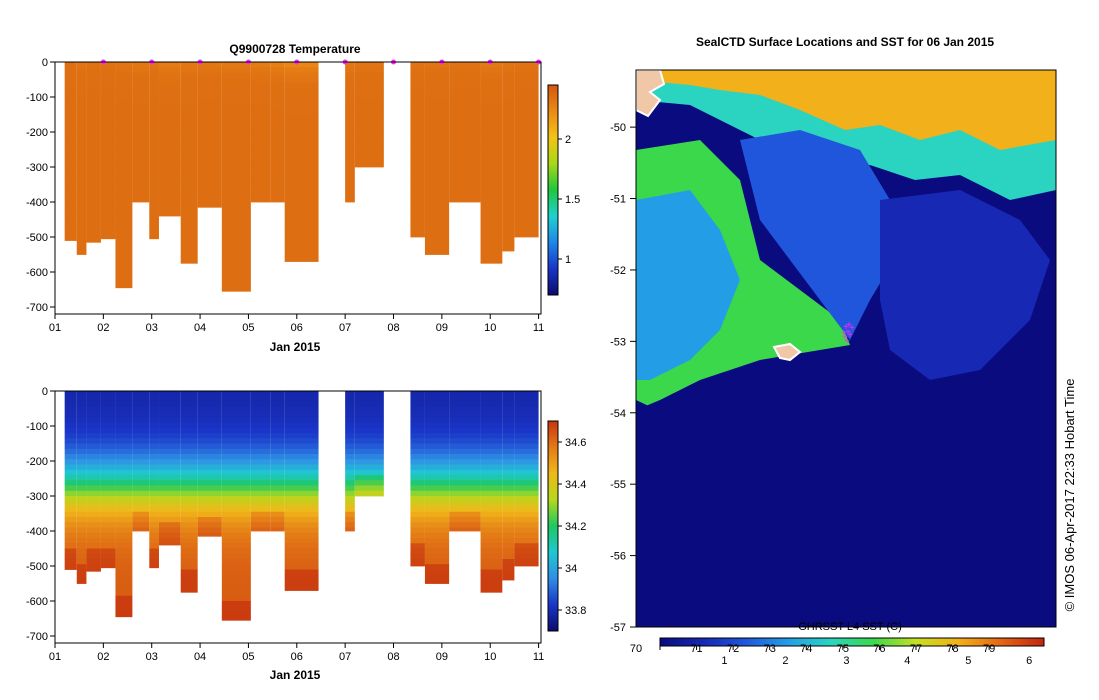 Image resolution: width=1099 pixels, height=700 pixels. Describe the element at coordinates (636, 649) in the screenshot. I see `sst-f-tick-label: 70` at that location.